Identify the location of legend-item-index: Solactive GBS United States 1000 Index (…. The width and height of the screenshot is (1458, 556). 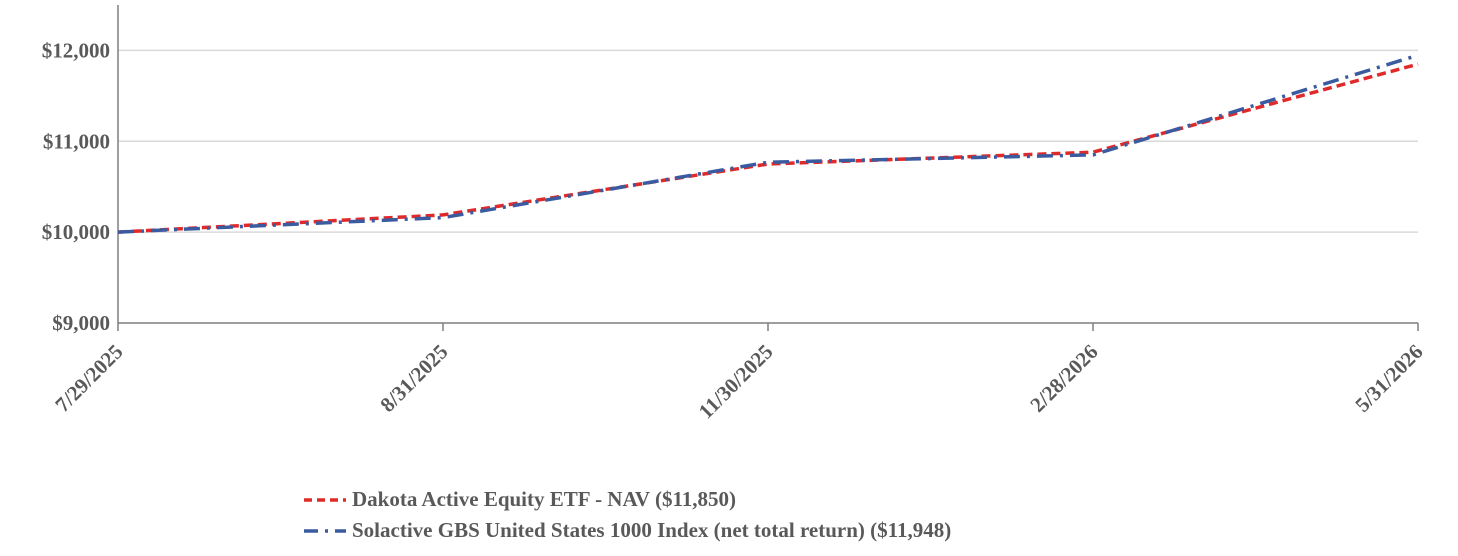
(627, 530).